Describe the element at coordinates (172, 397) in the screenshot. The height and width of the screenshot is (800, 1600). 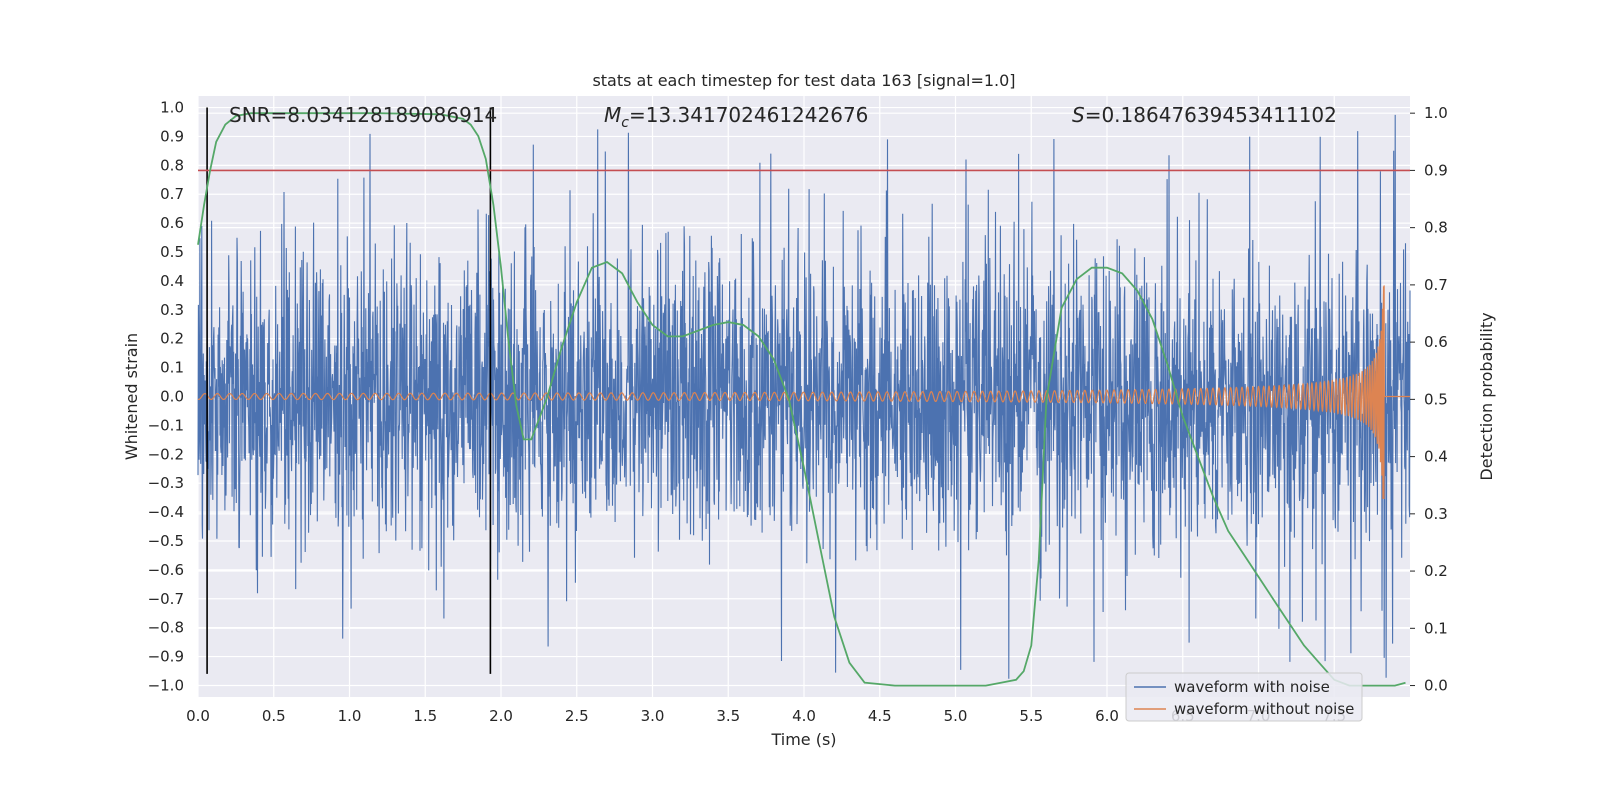
I see `y-tick-label: 0.0` at that location.